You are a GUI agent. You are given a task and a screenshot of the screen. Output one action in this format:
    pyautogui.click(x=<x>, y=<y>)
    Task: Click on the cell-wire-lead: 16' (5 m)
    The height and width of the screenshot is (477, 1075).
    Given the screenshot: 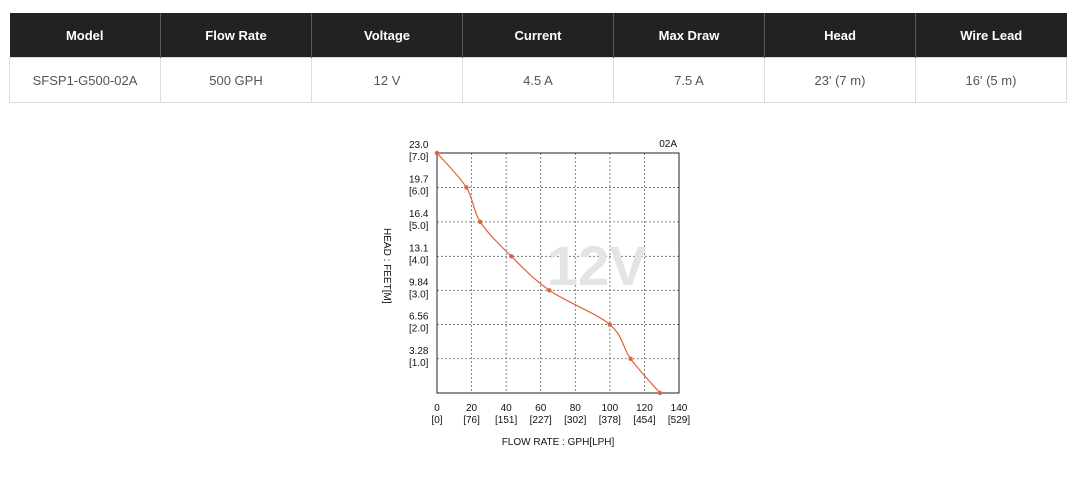 What is the action you would take?
    pyautogui.click(x=991, y=80)
    